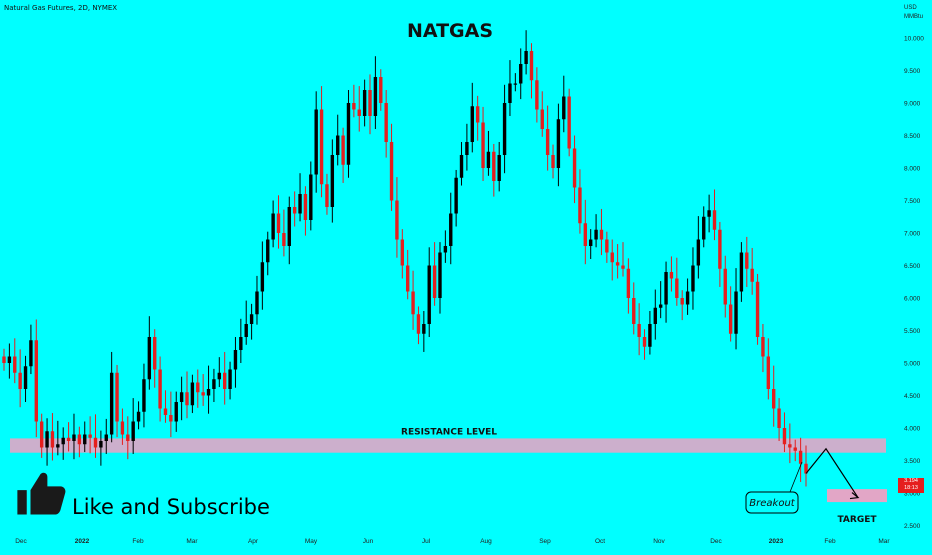  I want to click on currency-label: USD, so click(910, 8).